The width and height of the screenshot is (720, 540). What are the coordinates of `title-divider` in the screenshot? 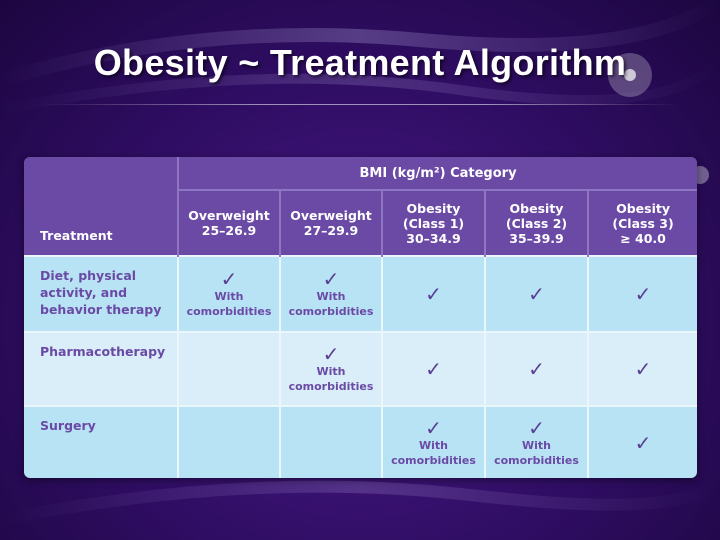 It's located at (360, 104).